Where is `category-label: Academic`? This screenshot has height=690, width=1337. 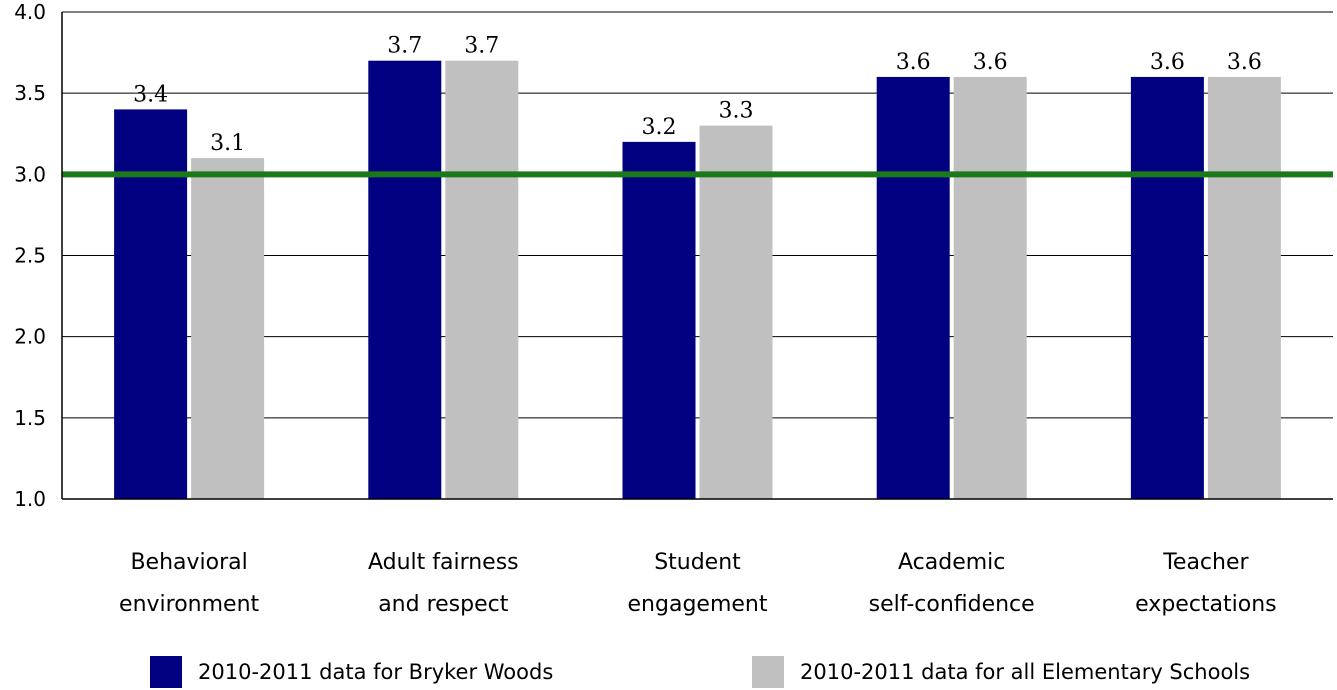
category-label: Academic is located at coordinates (951, 562).